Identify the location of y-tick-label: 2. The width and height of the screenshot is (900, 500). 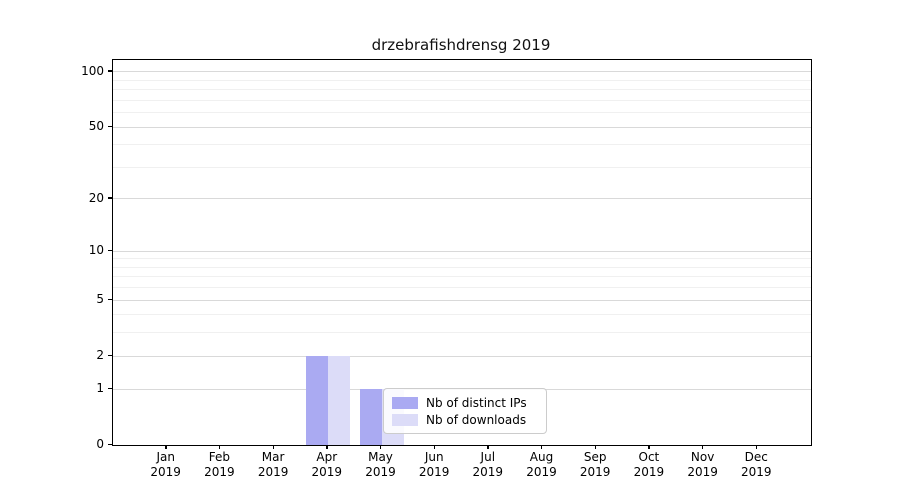
(100, 355).